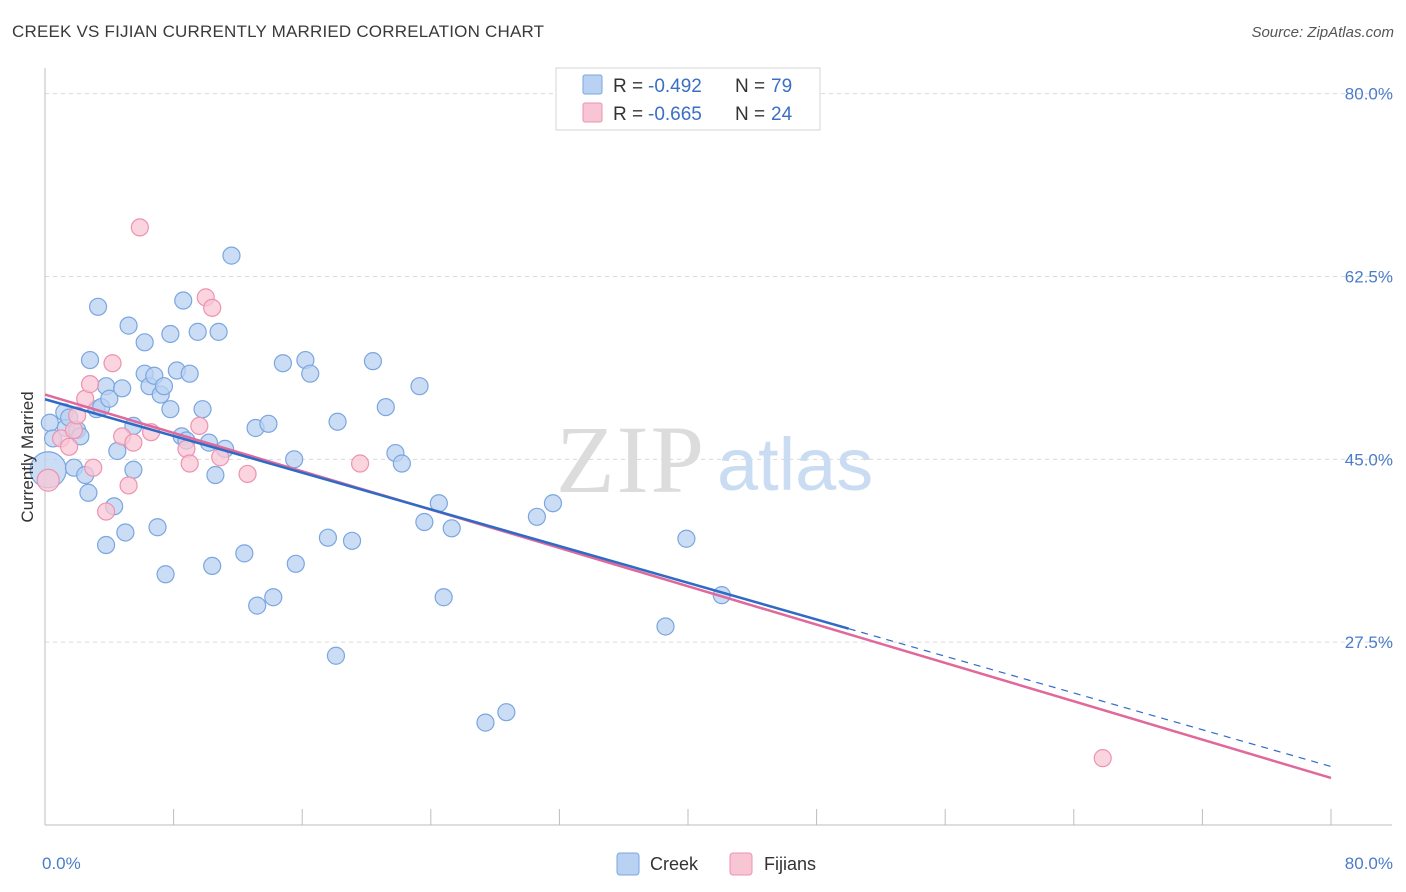  What do you see at coordinates (61, 863) in the screenshot?
I see `x-tick-label-0: 0.0%` at bounding box center [61, 863].